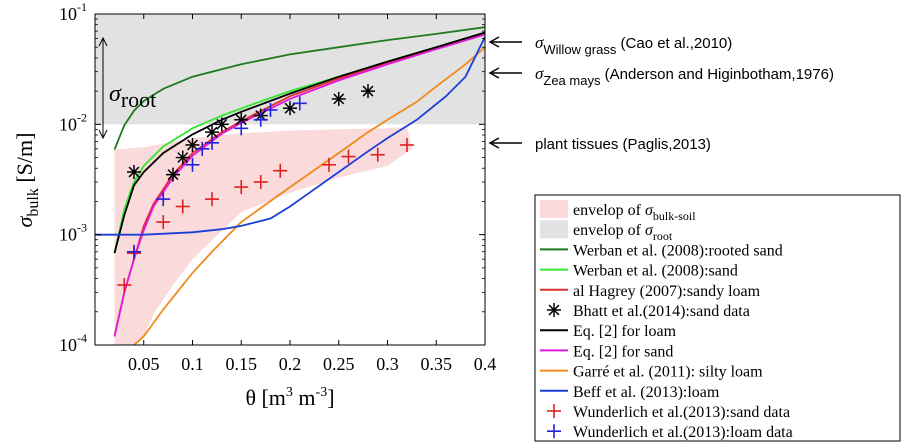 The height and width of the screenshot is (443, 904). I want to click on sigma-root-label: σroot, so click(132, 96).